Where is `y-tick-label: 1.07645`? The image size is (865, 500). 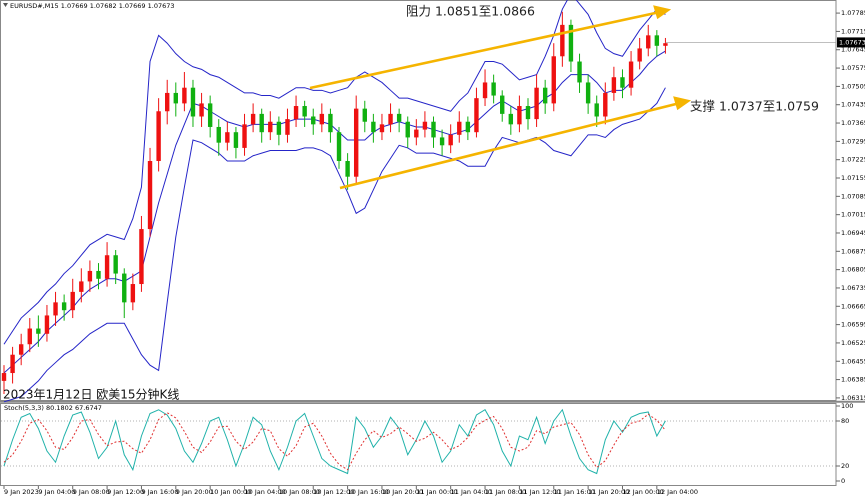
y-tick-label: 1.07645 is located at coordinates (853, 50).